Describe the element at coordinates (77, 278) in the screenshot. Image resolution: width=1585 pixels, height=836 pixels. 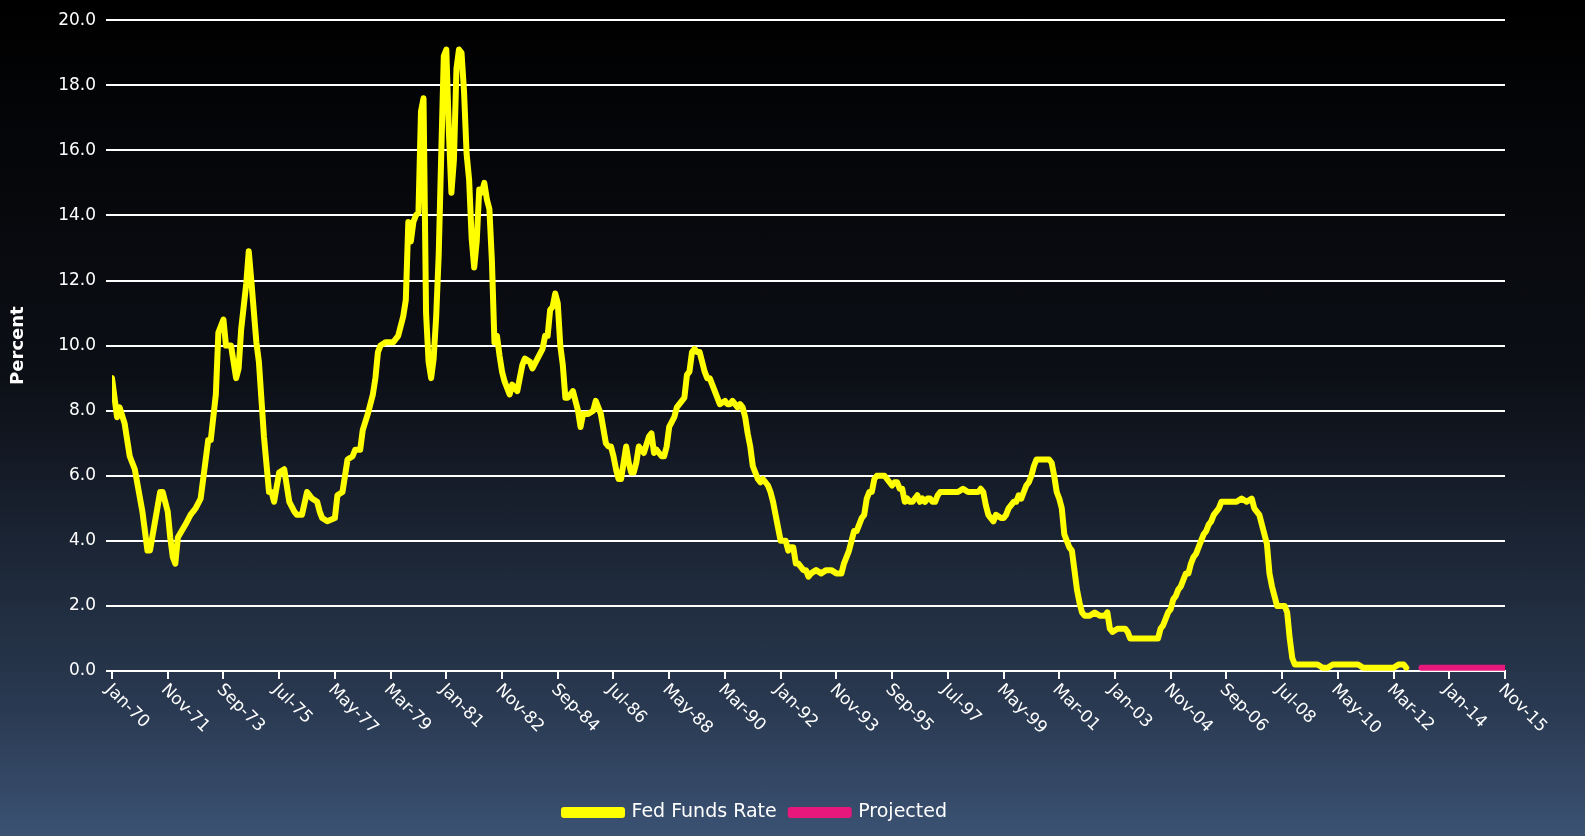
I see `y-tick-label: 12.0` at that location.